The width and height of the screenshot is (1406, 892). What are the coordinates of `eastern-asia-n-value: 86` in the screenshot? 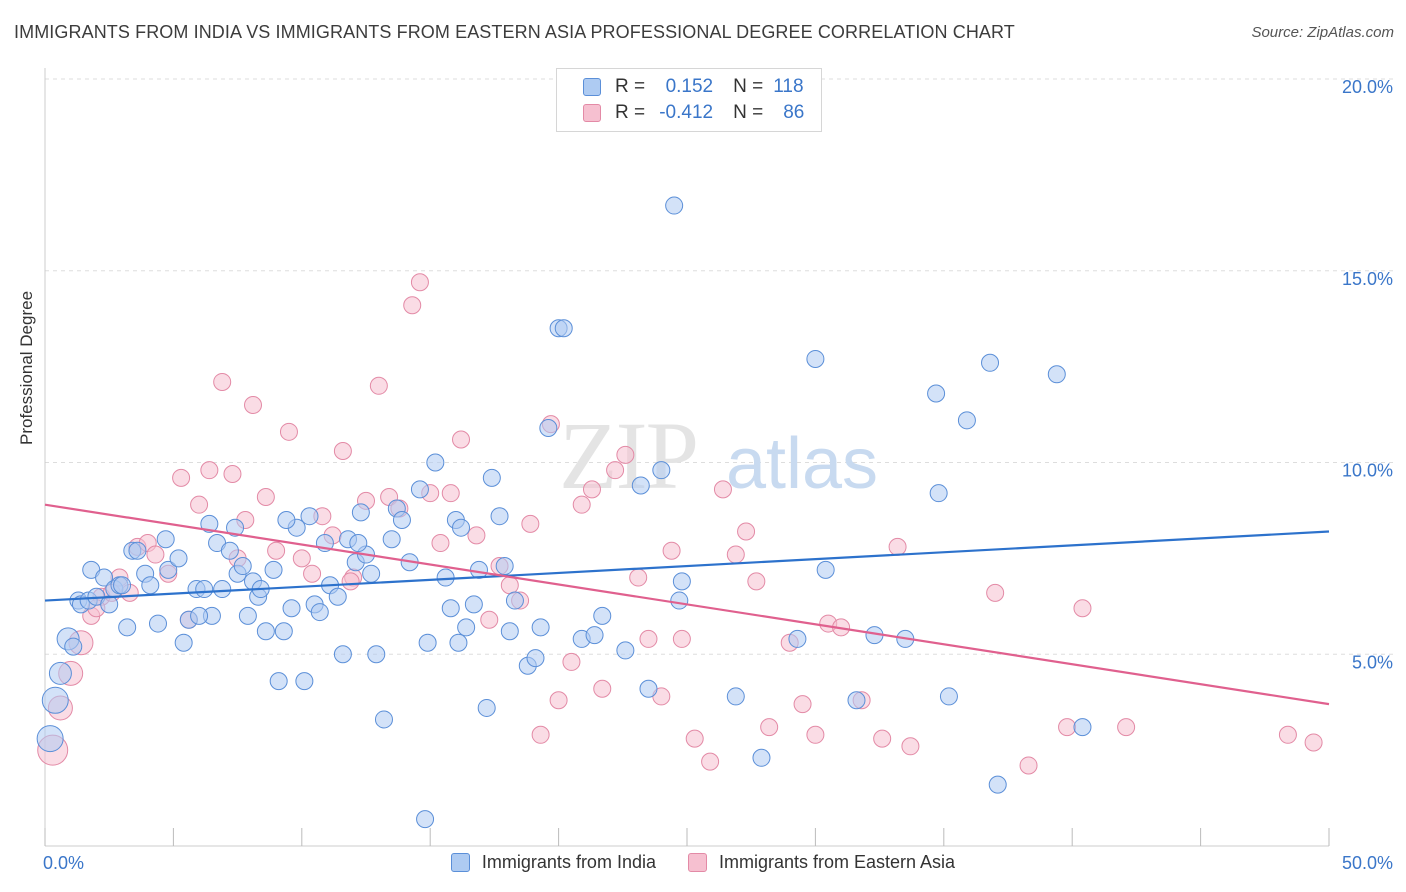 It's located at (794, 112).